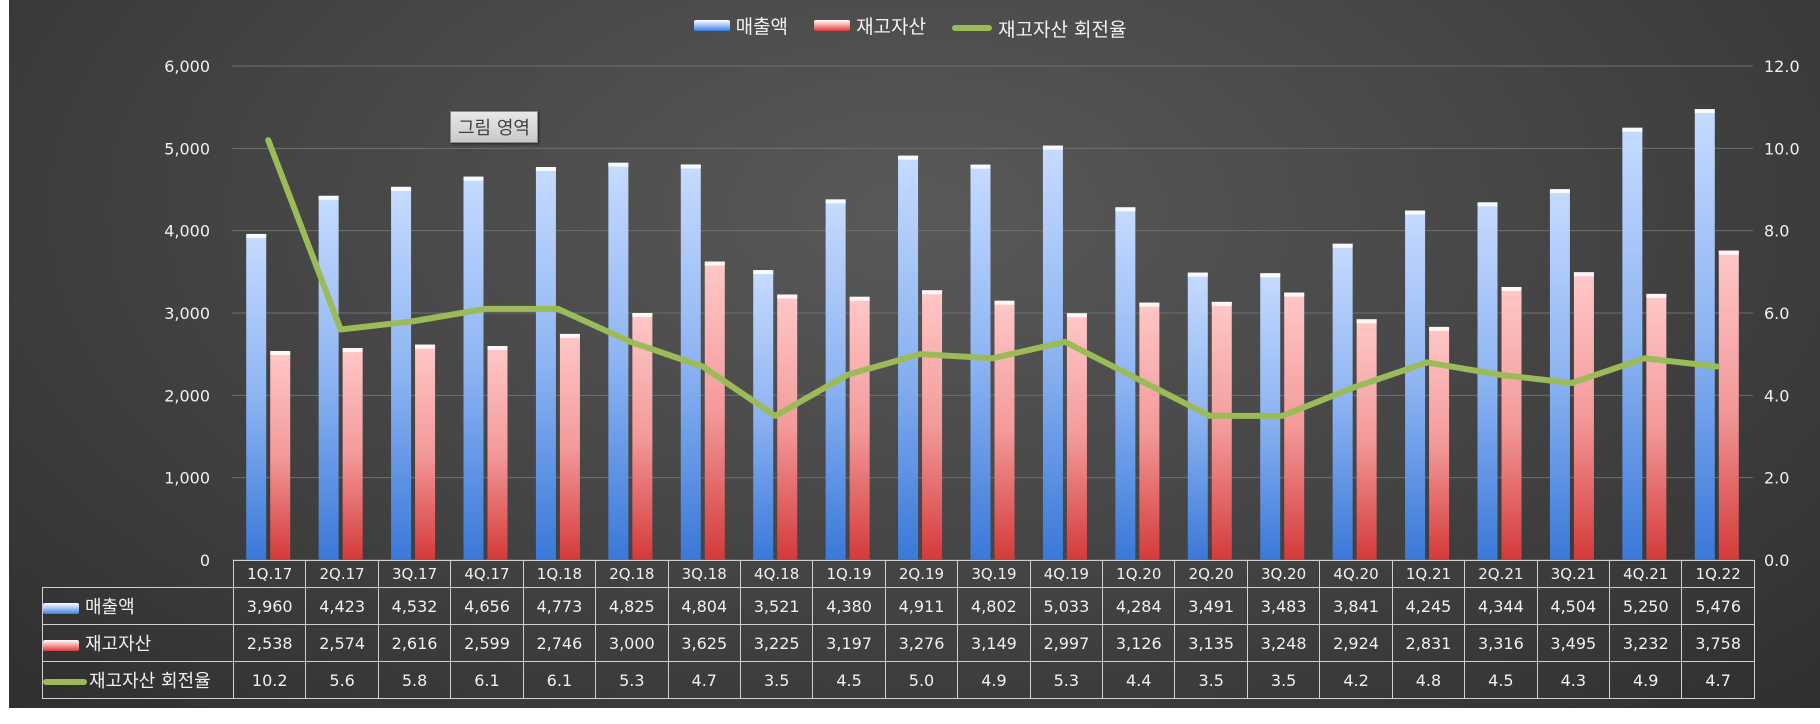 This screenshot has height=724, width=1820. What do you see at coordinates (711, 25) in the screenshot?
I see `sales-swatch-icon` at bounding box center [711, 25].